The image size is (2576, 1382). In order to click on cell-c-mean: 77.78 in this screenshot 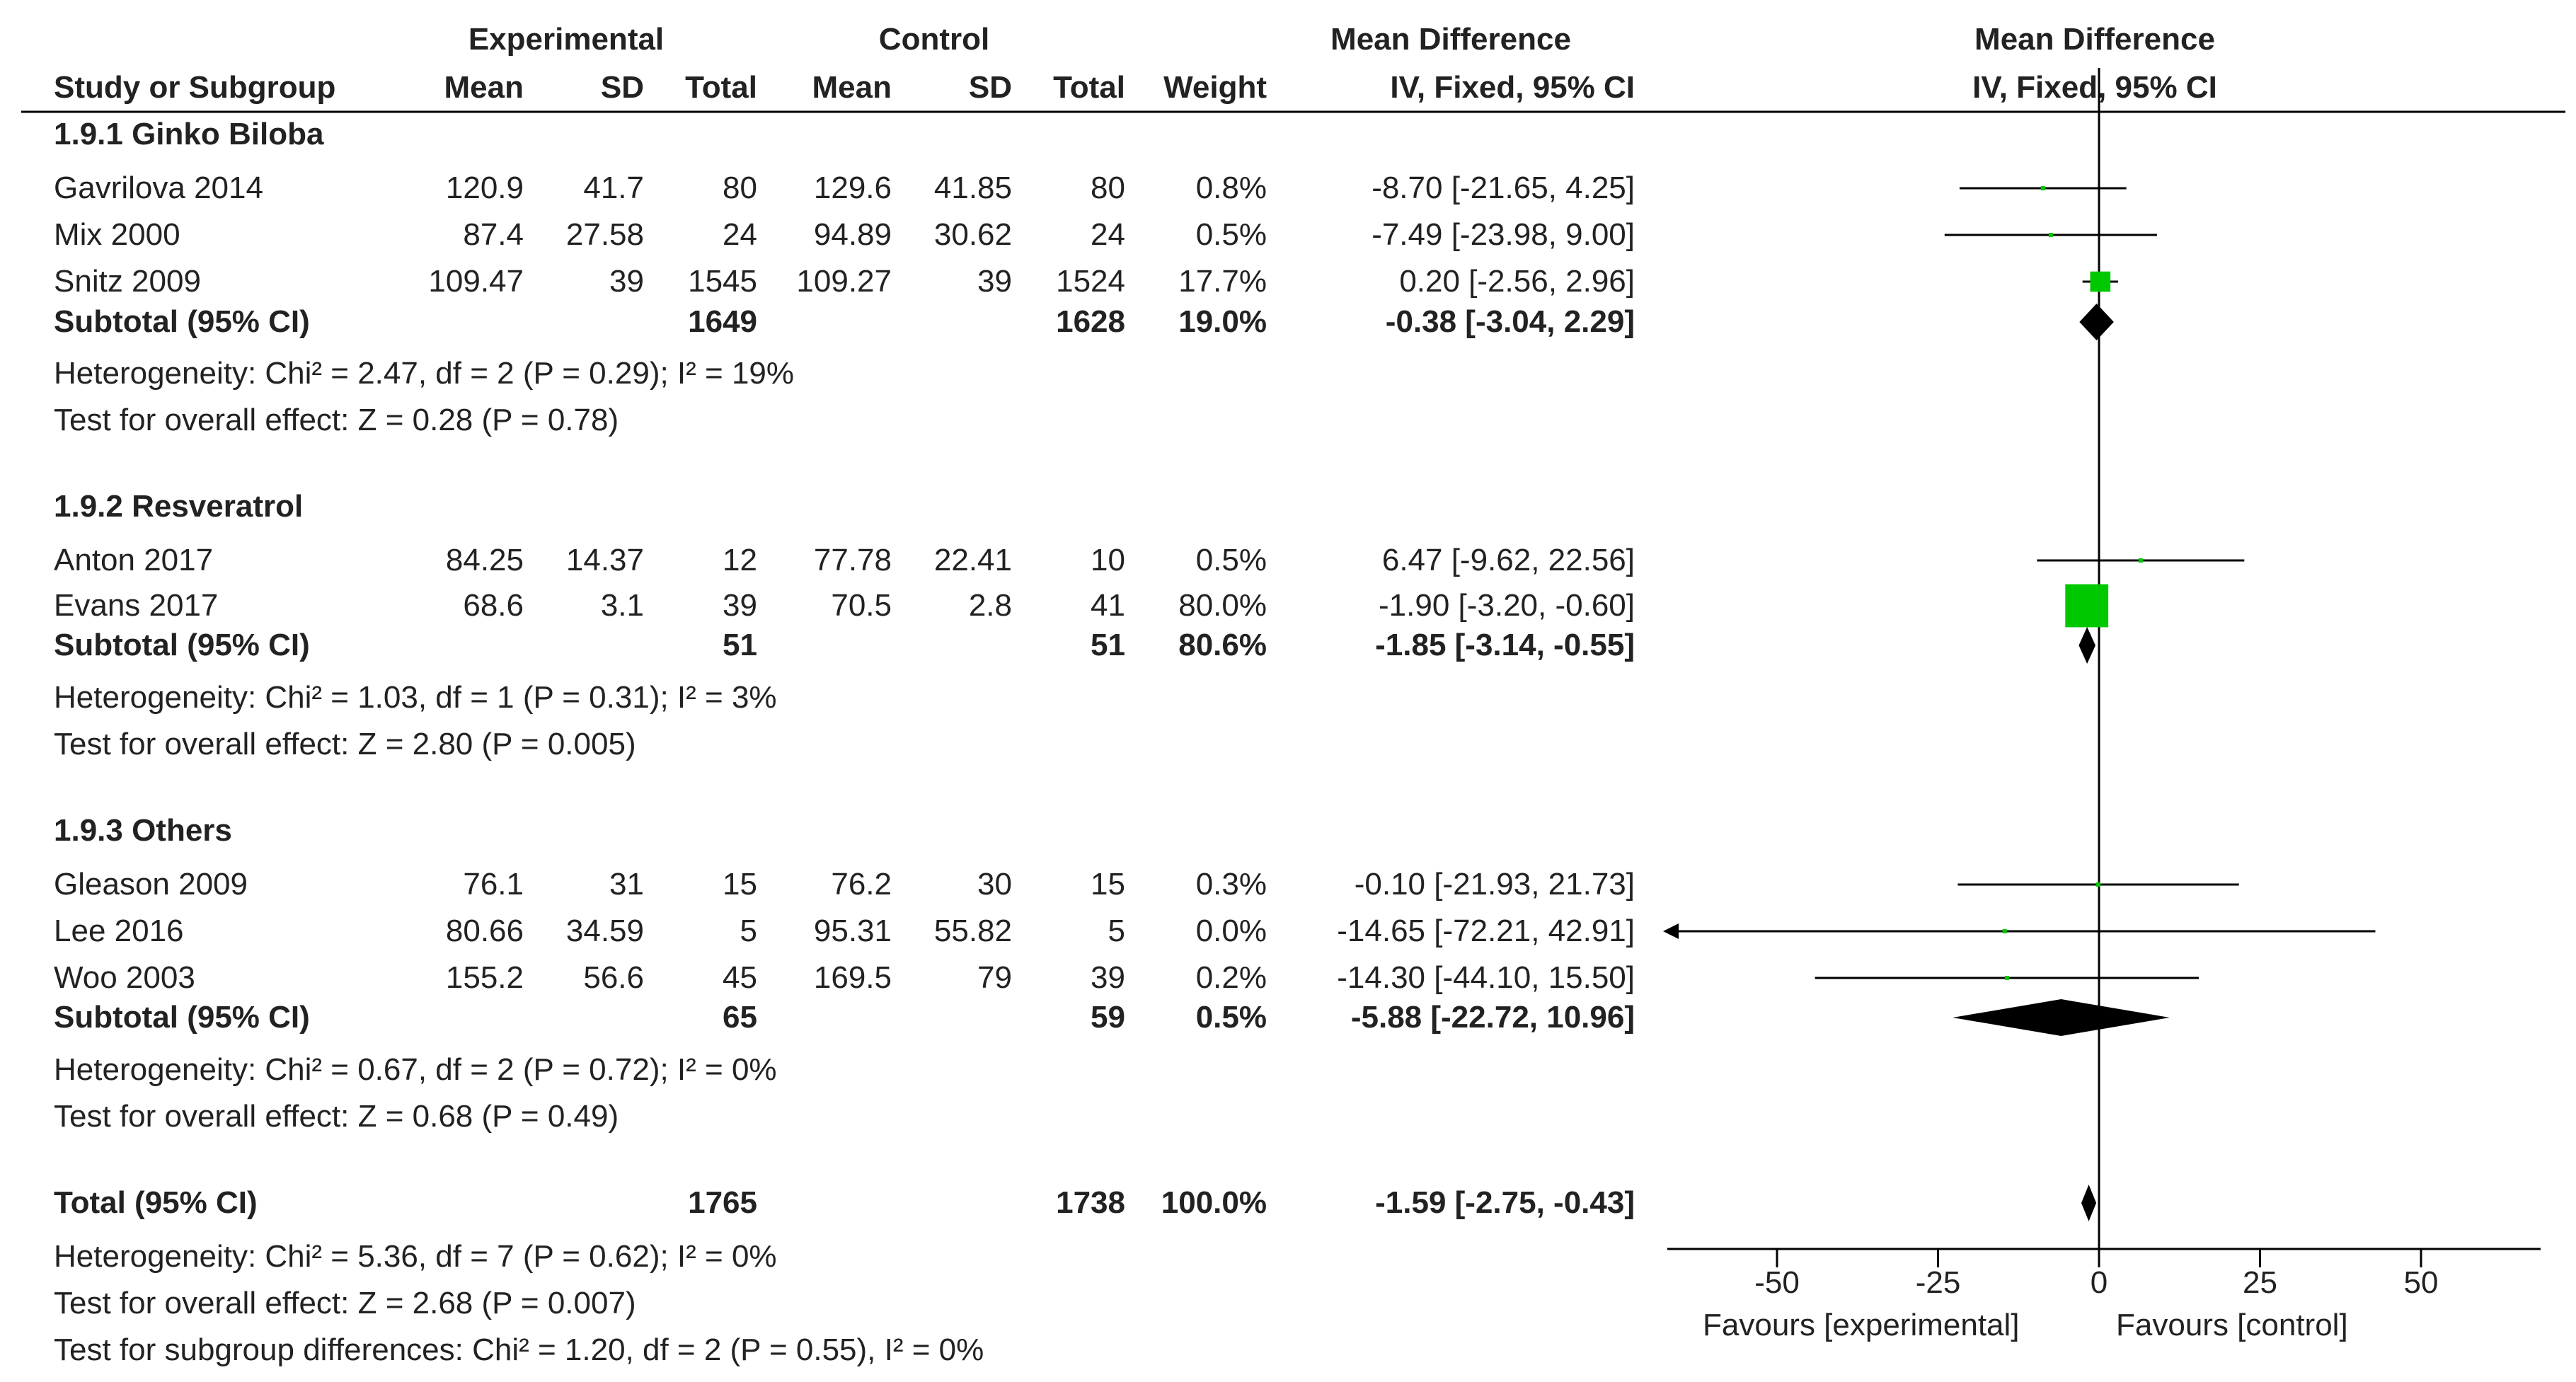, I will do `click(852, 560)`.